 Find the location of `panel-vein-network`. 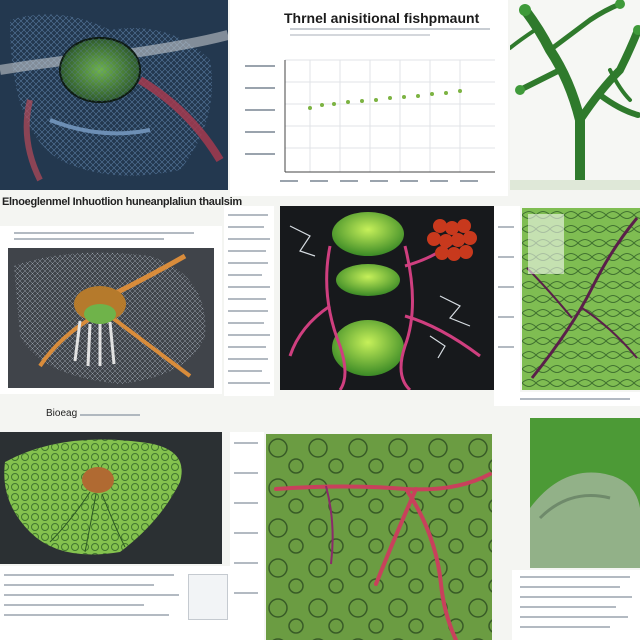

panel-vein-network is located at coordinates (575, 95).